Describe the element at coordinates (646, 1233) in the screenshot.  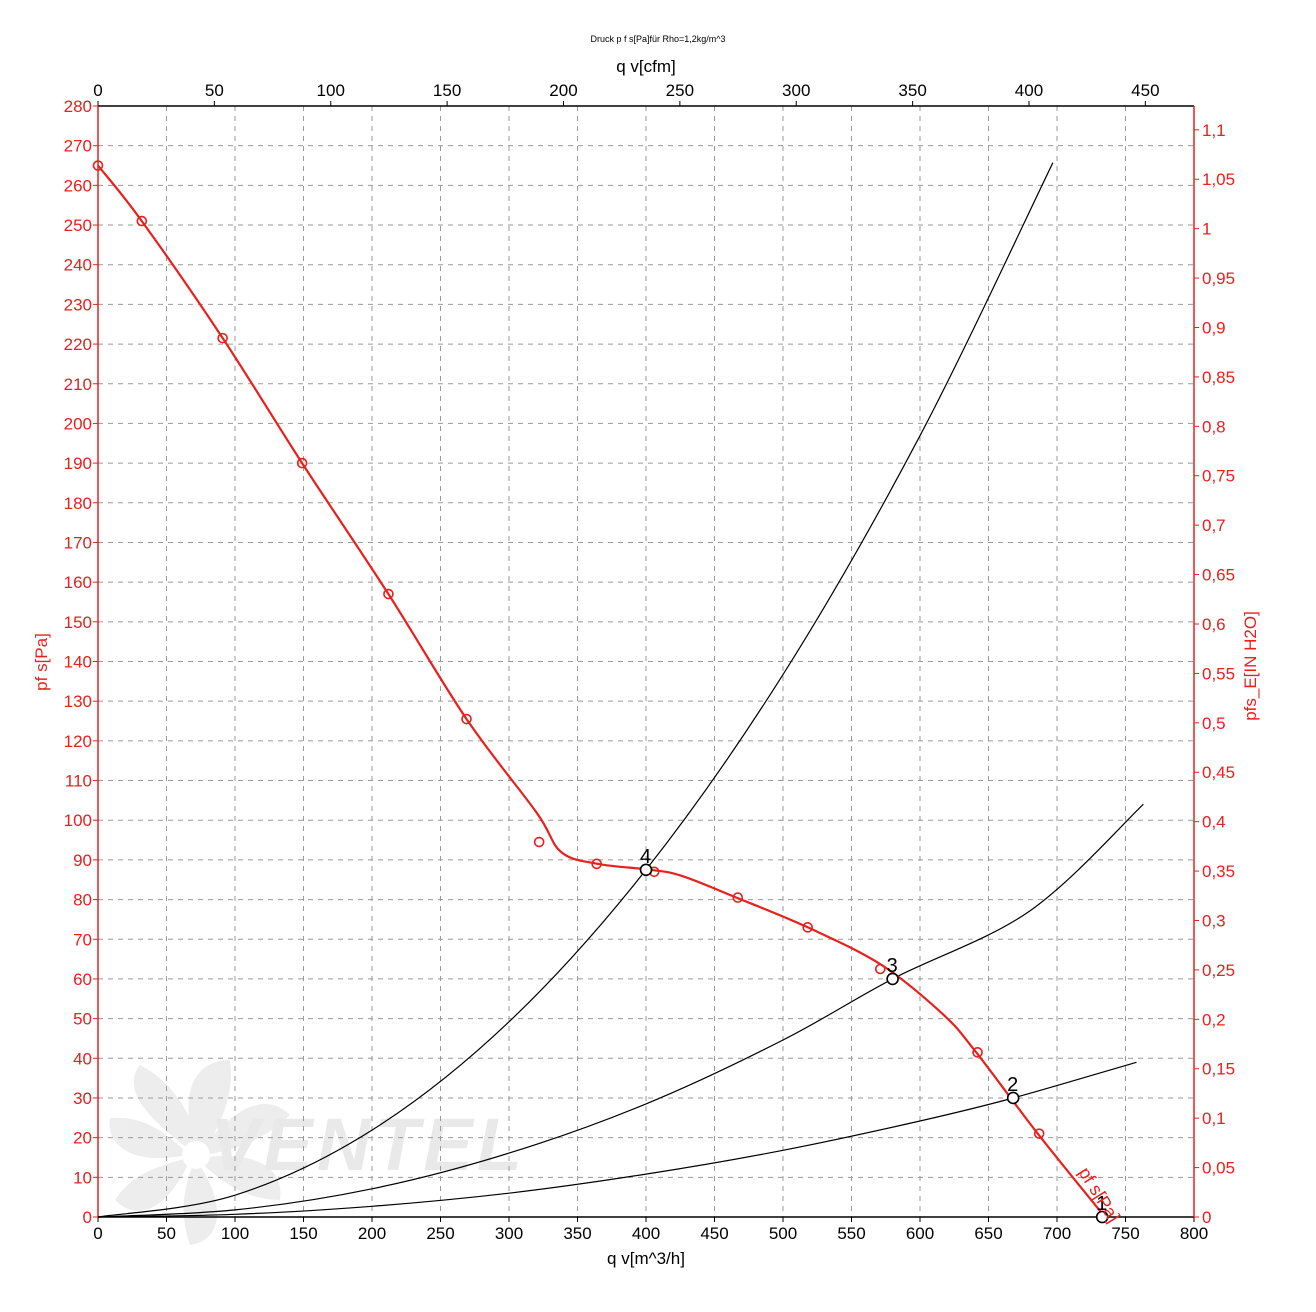
I see `x-tick-label: 400` at that location.